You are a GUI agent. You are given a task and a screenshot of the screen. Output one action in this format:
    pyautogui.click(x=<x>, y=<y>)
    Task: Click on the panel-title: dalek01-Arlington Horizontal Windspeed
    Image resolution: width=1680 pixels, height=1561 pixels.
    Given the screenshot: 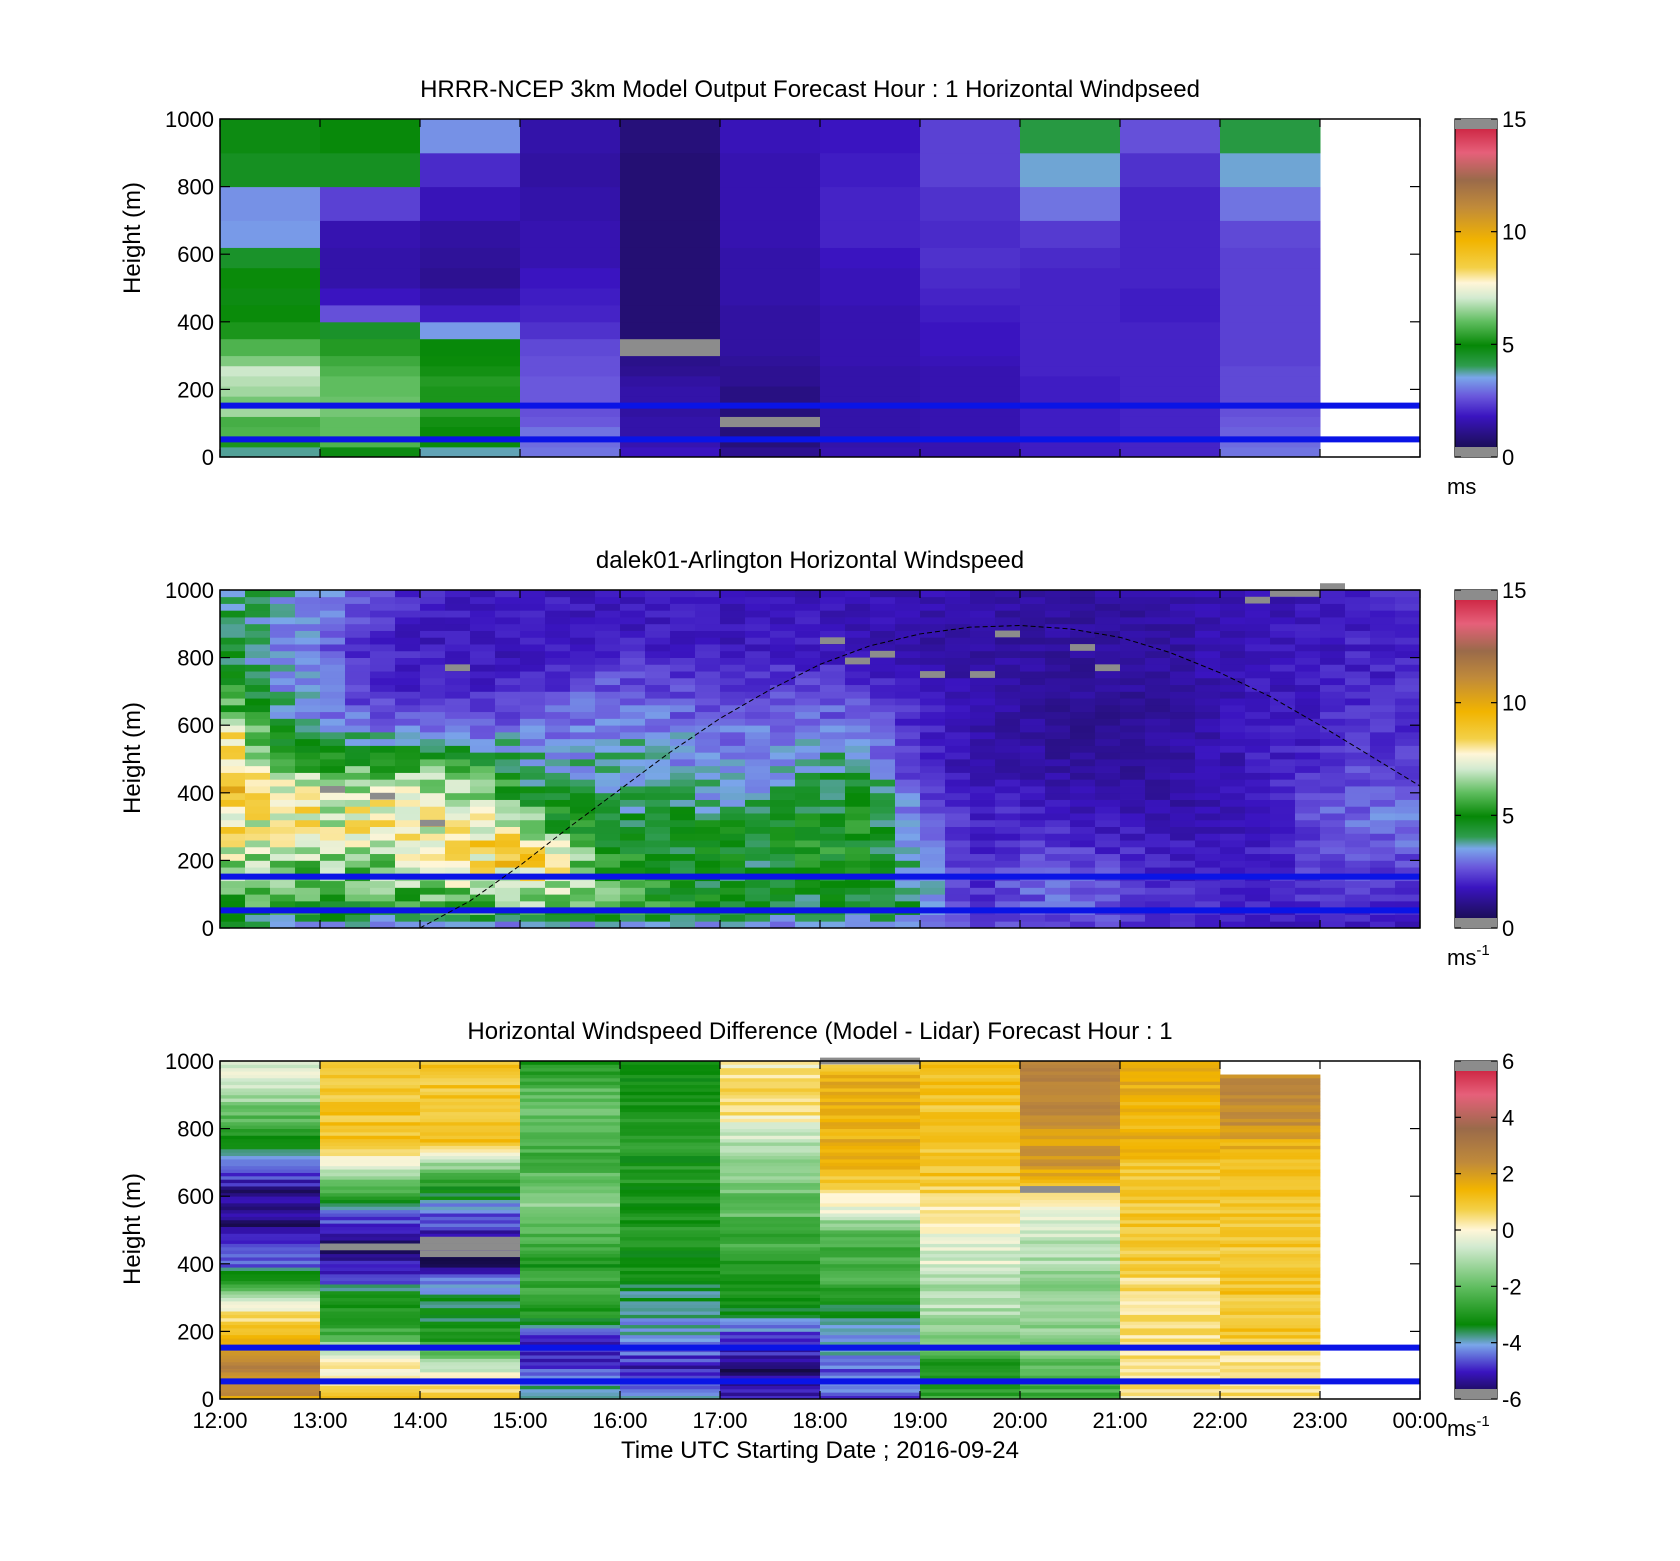 What is the action you would take?
    pyautogui.click(x=810, y=560)
    